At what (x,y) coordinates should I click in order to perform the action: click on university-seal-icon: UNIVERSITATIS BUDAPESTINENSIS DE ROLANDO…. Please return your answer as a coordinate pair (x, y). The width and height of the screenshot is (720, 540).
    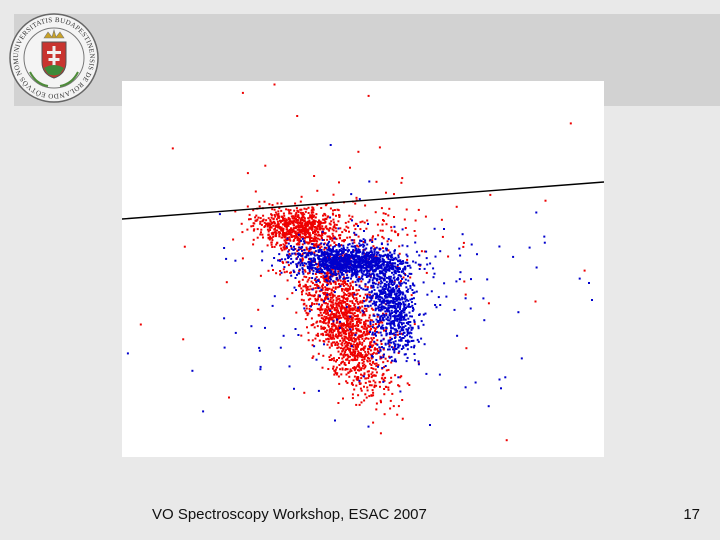
    Looking at the image, I should click on (53, 57).